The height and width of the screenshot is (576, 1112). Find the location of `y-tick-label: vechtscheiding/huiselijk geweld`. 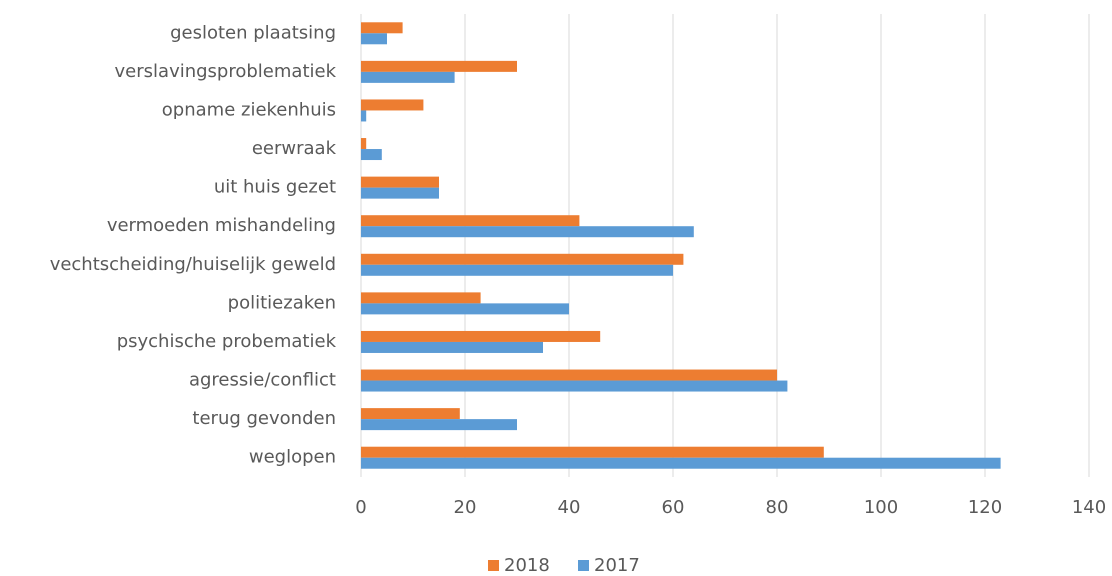

y-tick-label: vechtscheiding/huiselijk geweld is located at coordinates (193, 264).